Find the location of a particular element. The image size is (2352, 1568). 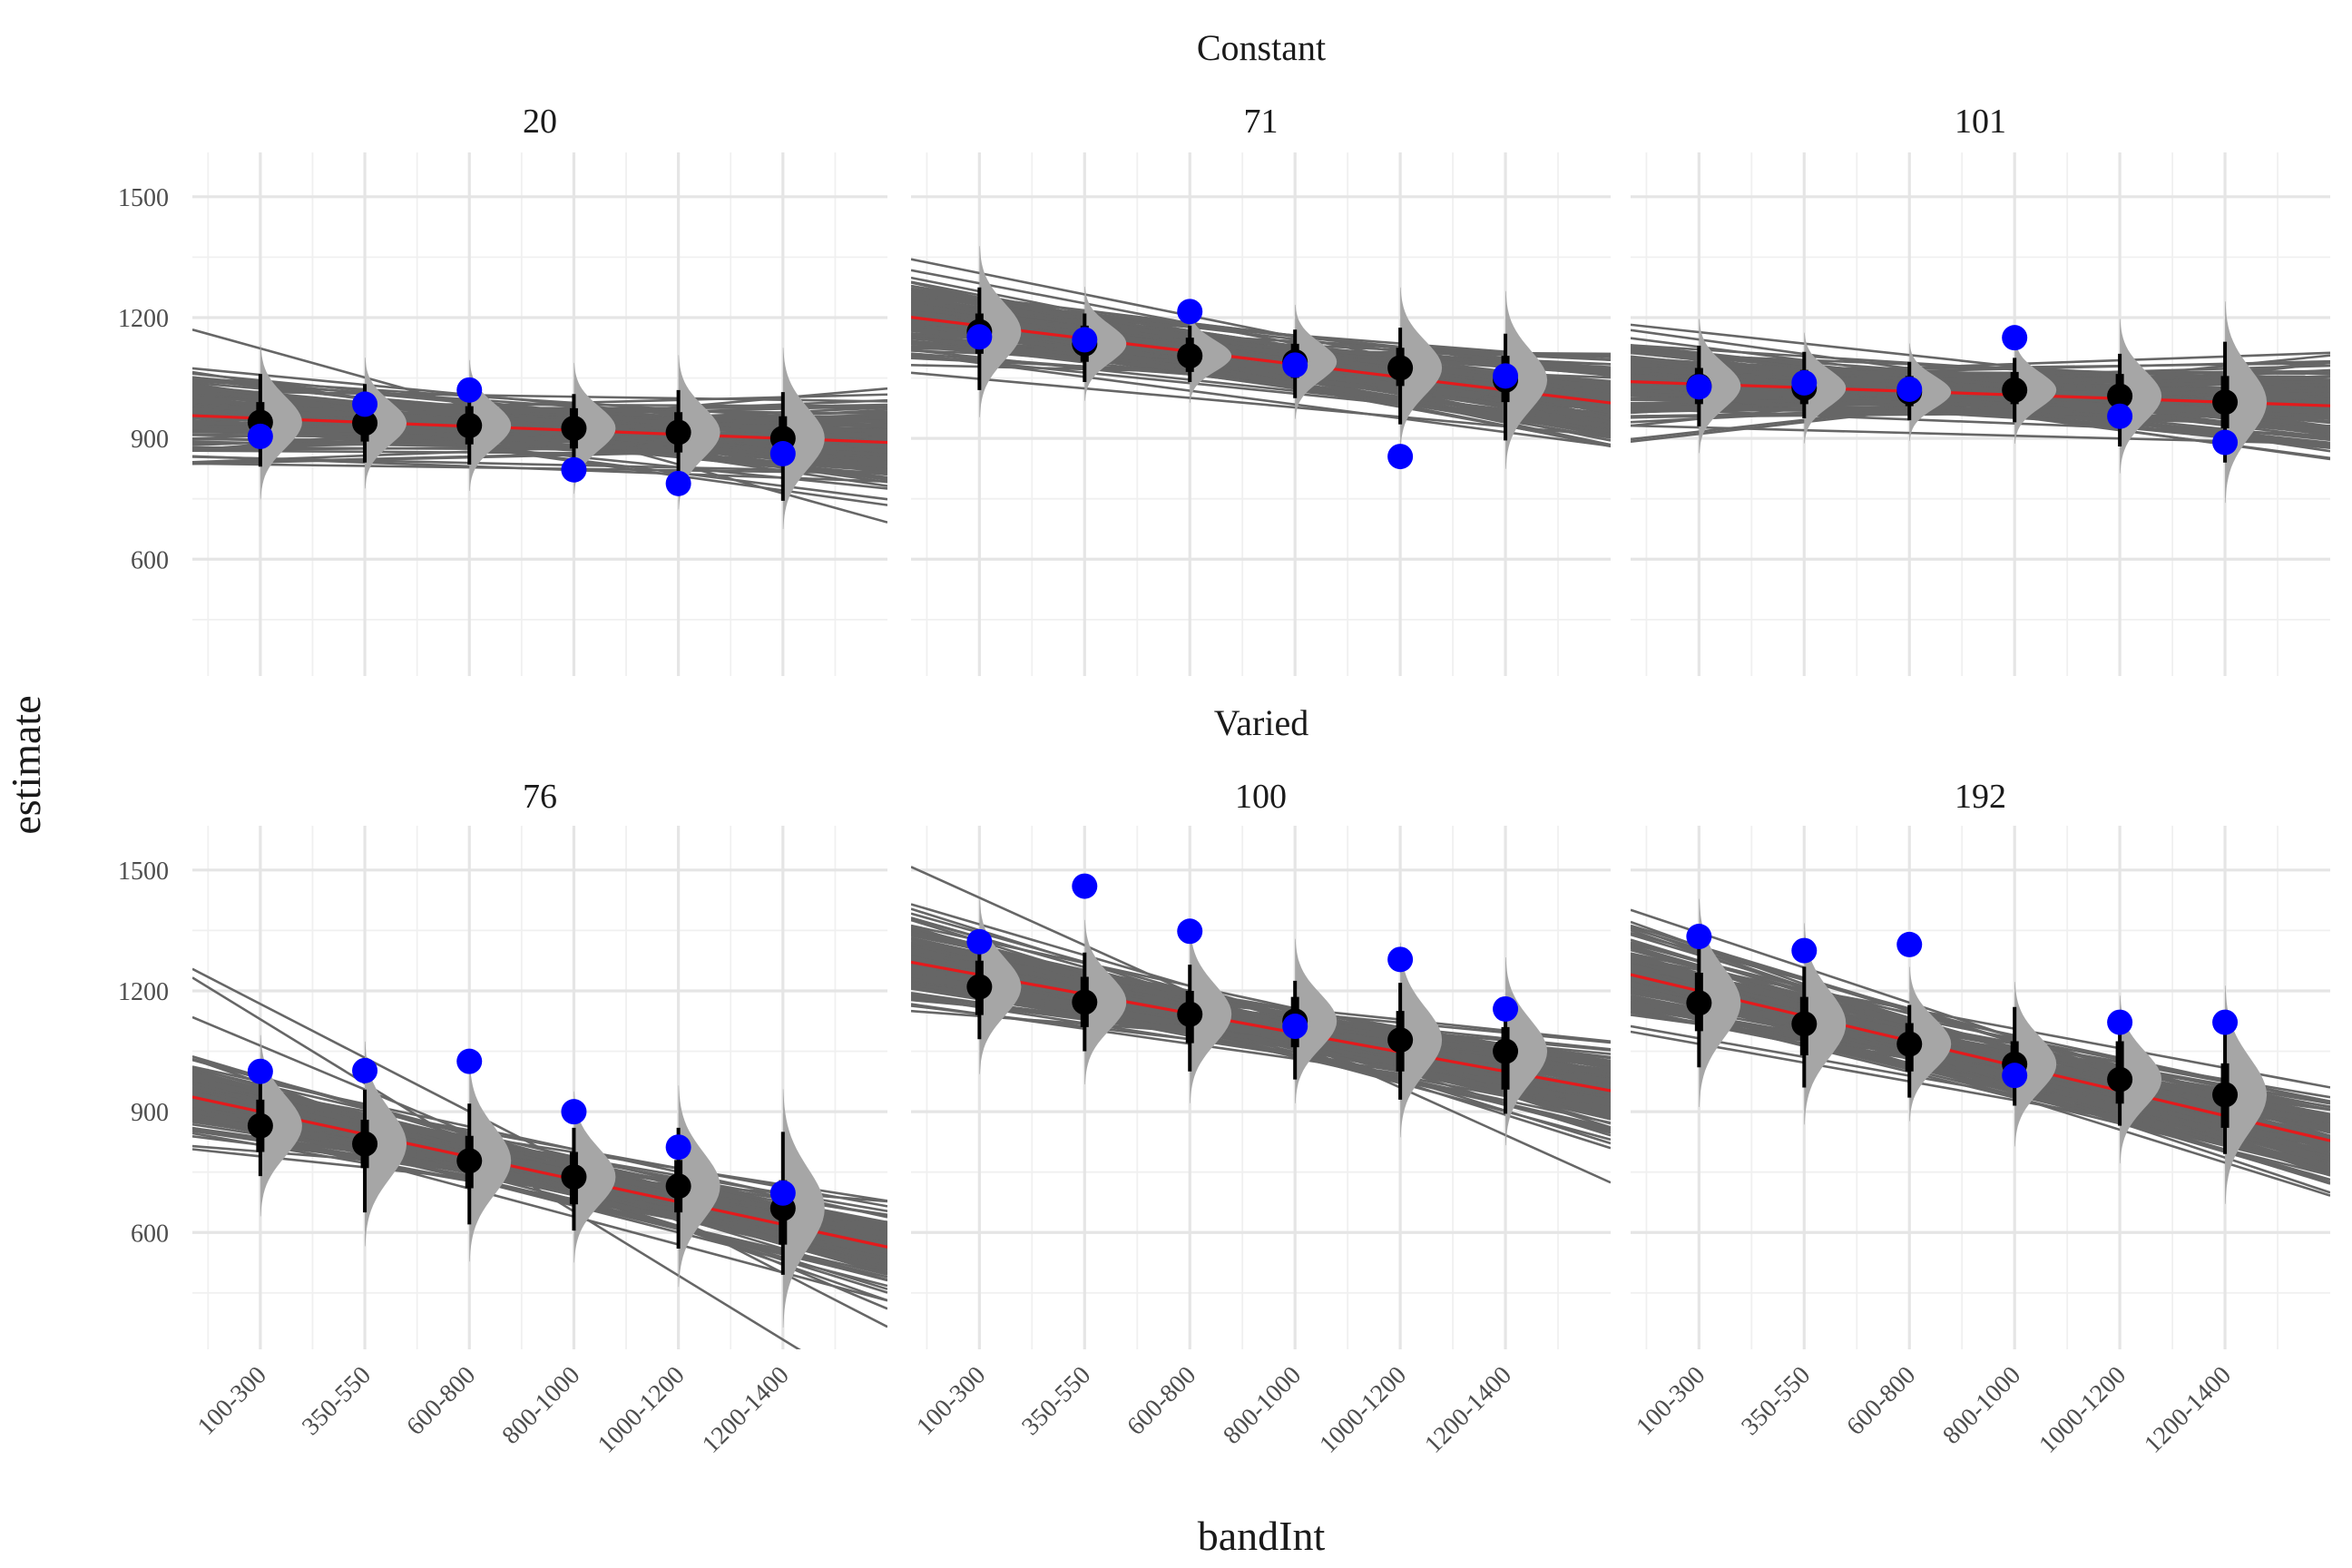

panel-strip-label: 71 is located at coordinates (1261, 122).